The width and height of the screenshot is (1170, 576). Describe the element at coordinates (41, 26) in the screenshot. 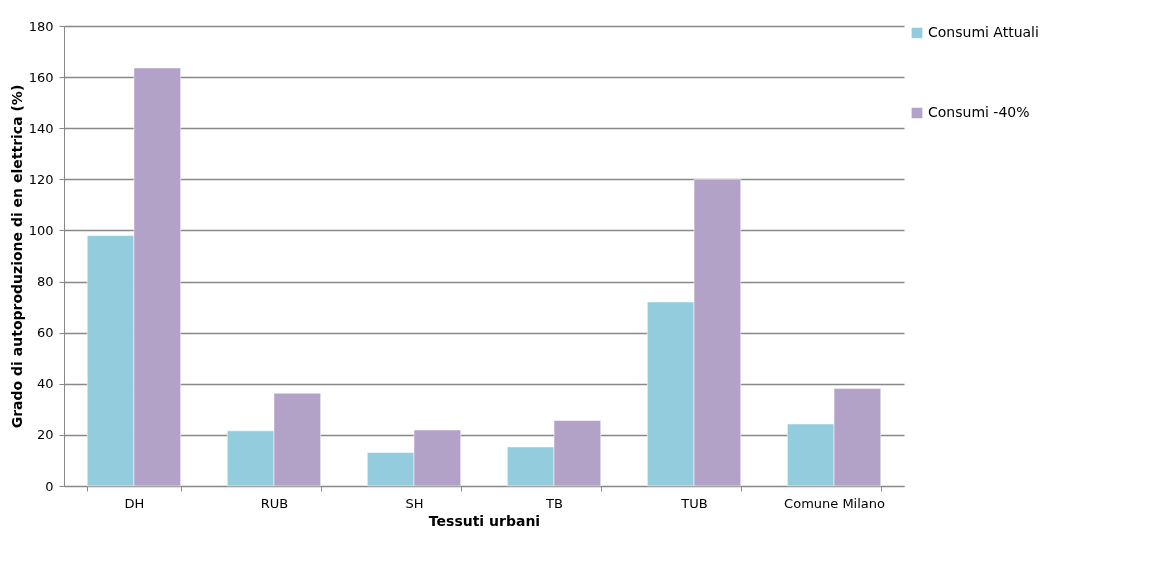

I see `y-tick-label: 180` at that location.